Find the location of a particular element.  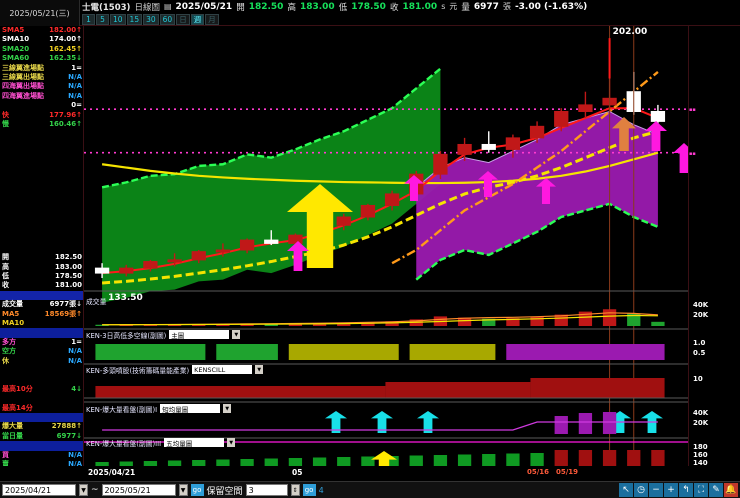

ken-power-value: 0= is located at coordinates (76, 105).